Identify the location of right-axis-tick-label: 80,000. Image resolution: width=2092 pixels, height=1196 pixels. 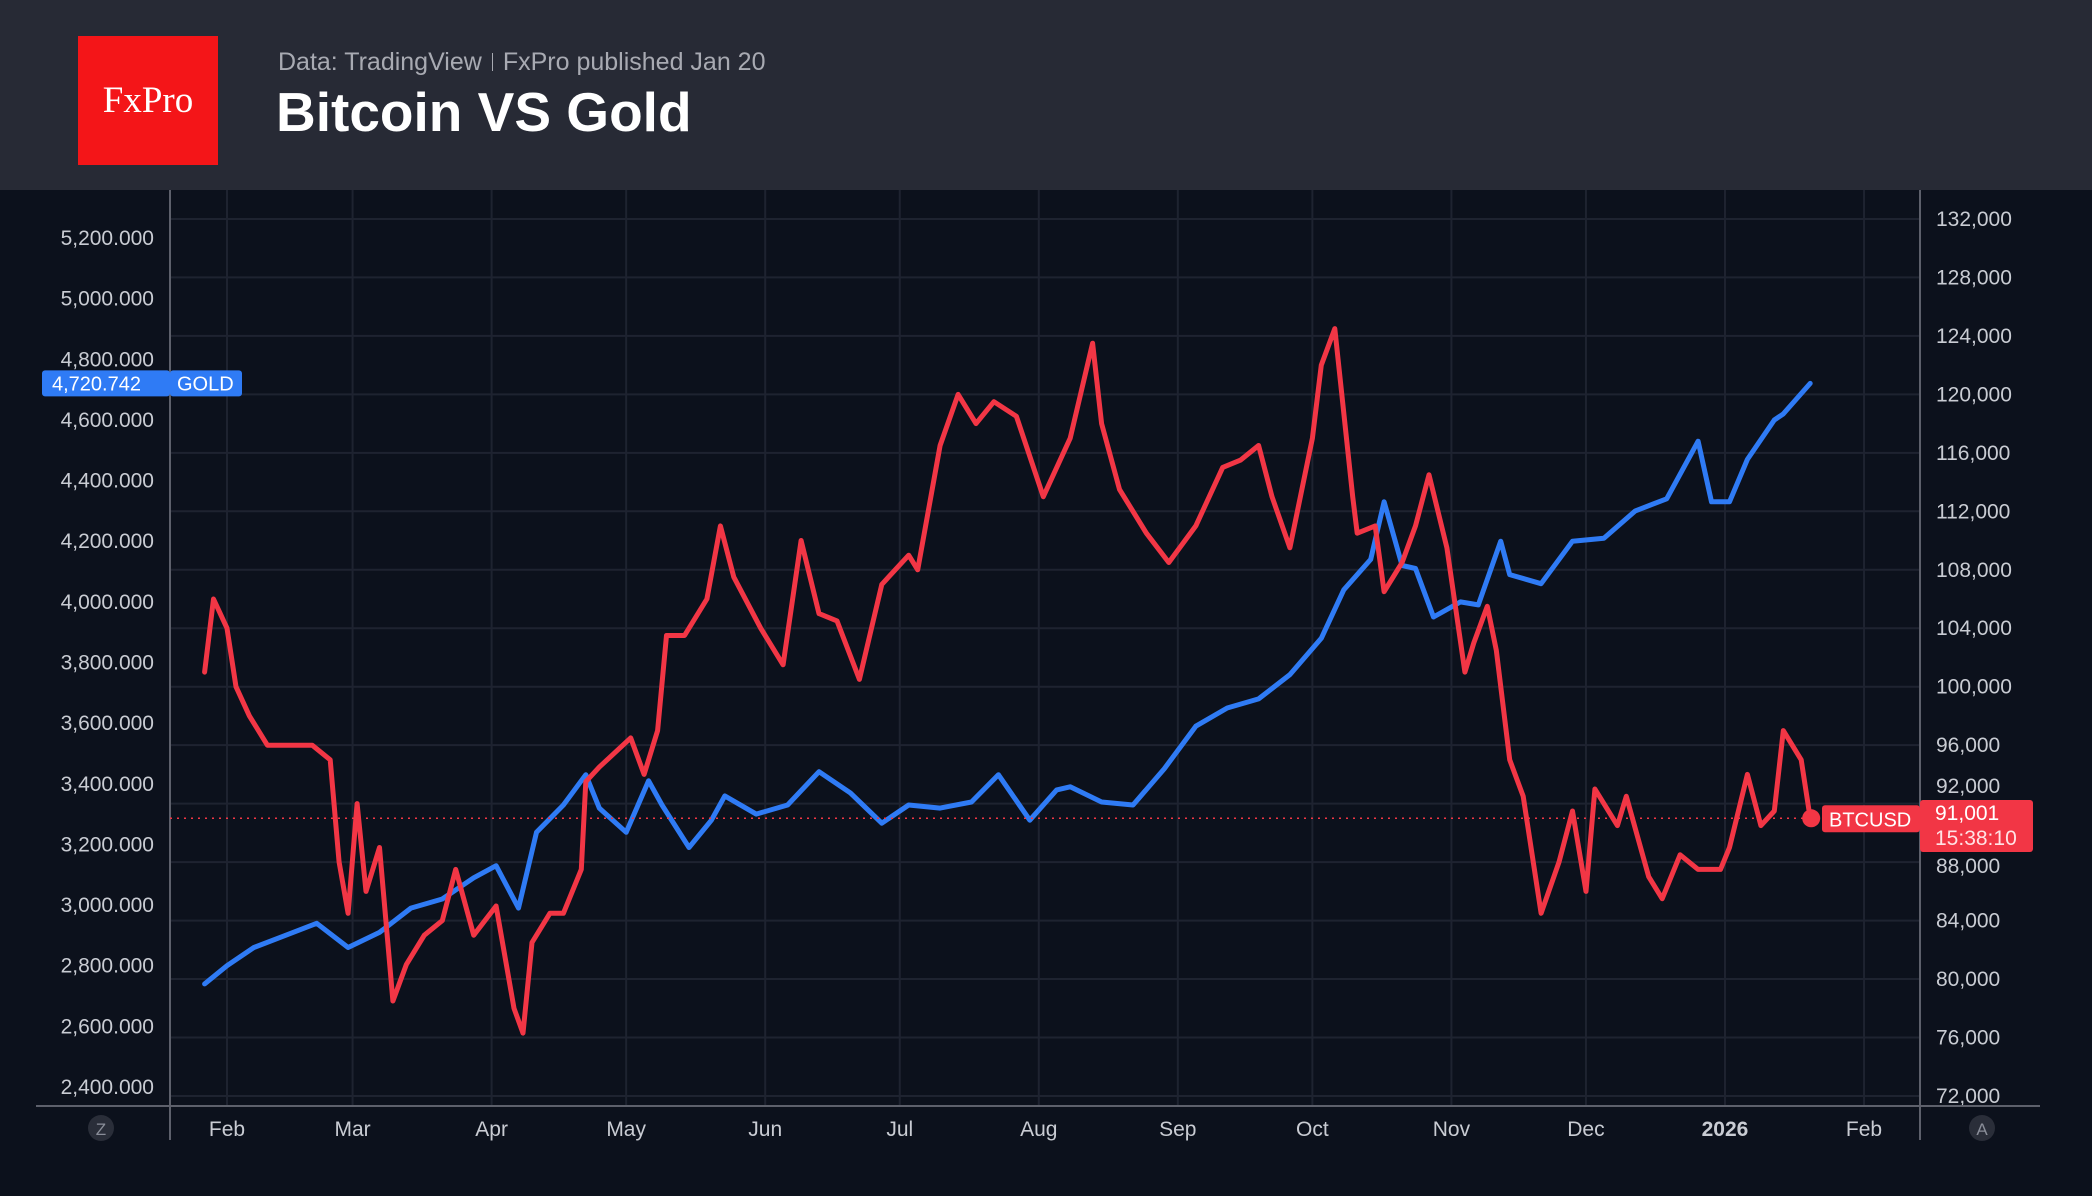
(1968, 979).